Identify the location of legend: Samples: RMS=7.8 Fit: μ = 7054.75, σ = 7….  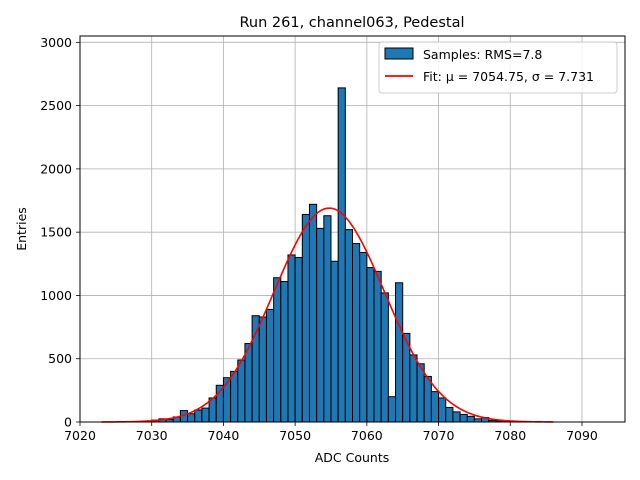
(498, 67).